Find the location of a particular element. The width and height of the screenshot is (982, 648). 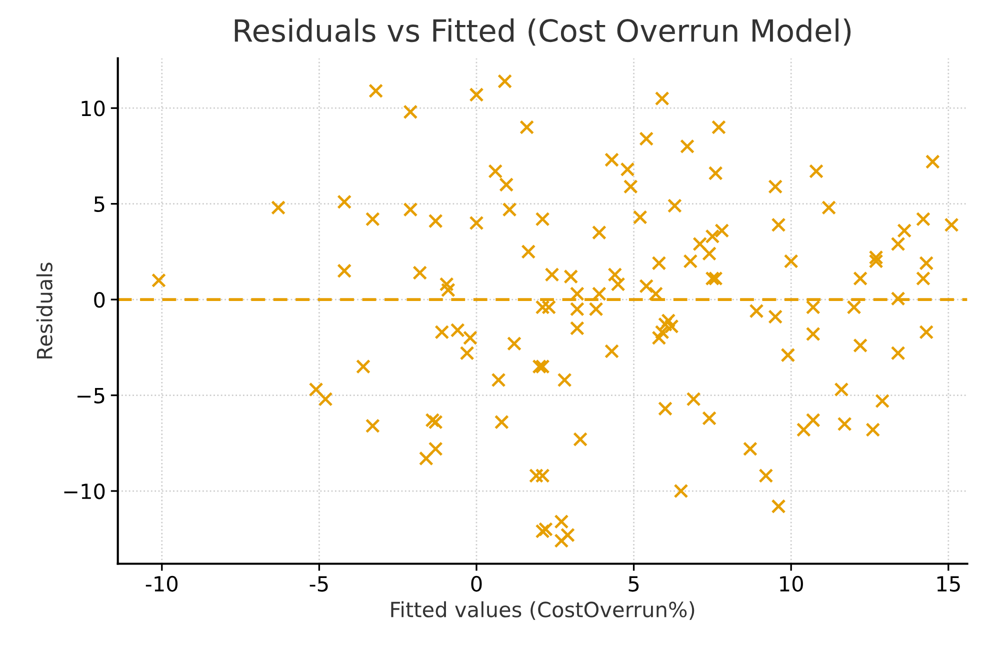

y-tick-label: 0 is located at coordinates (99, 300).